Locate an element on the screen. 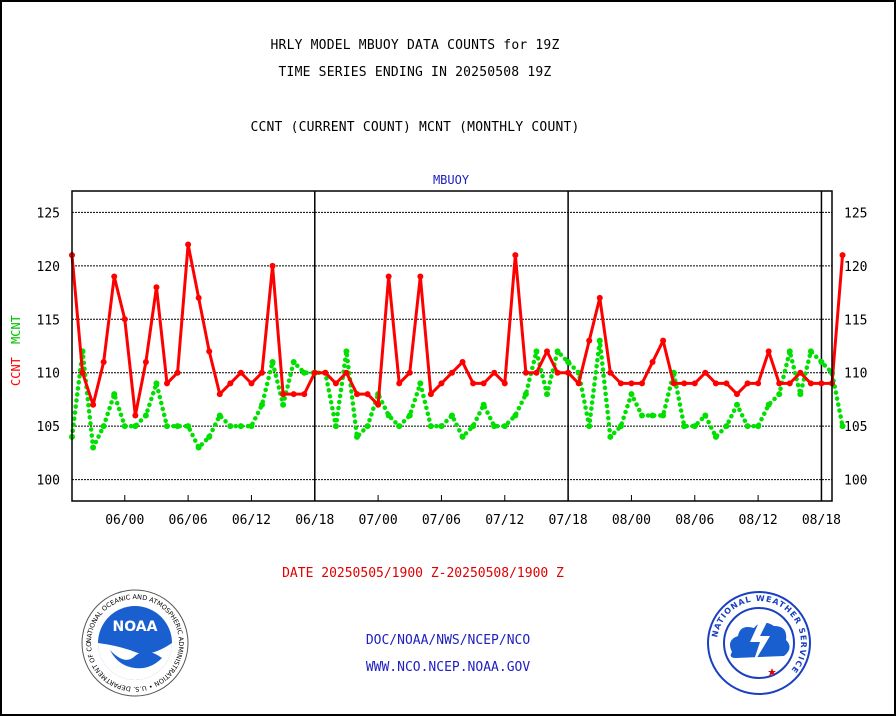 This screenshot has height=716, width=896. date-range: DATE 20250505/1900 Z-20250508/1900 Z is located at coordinates (423, 573).